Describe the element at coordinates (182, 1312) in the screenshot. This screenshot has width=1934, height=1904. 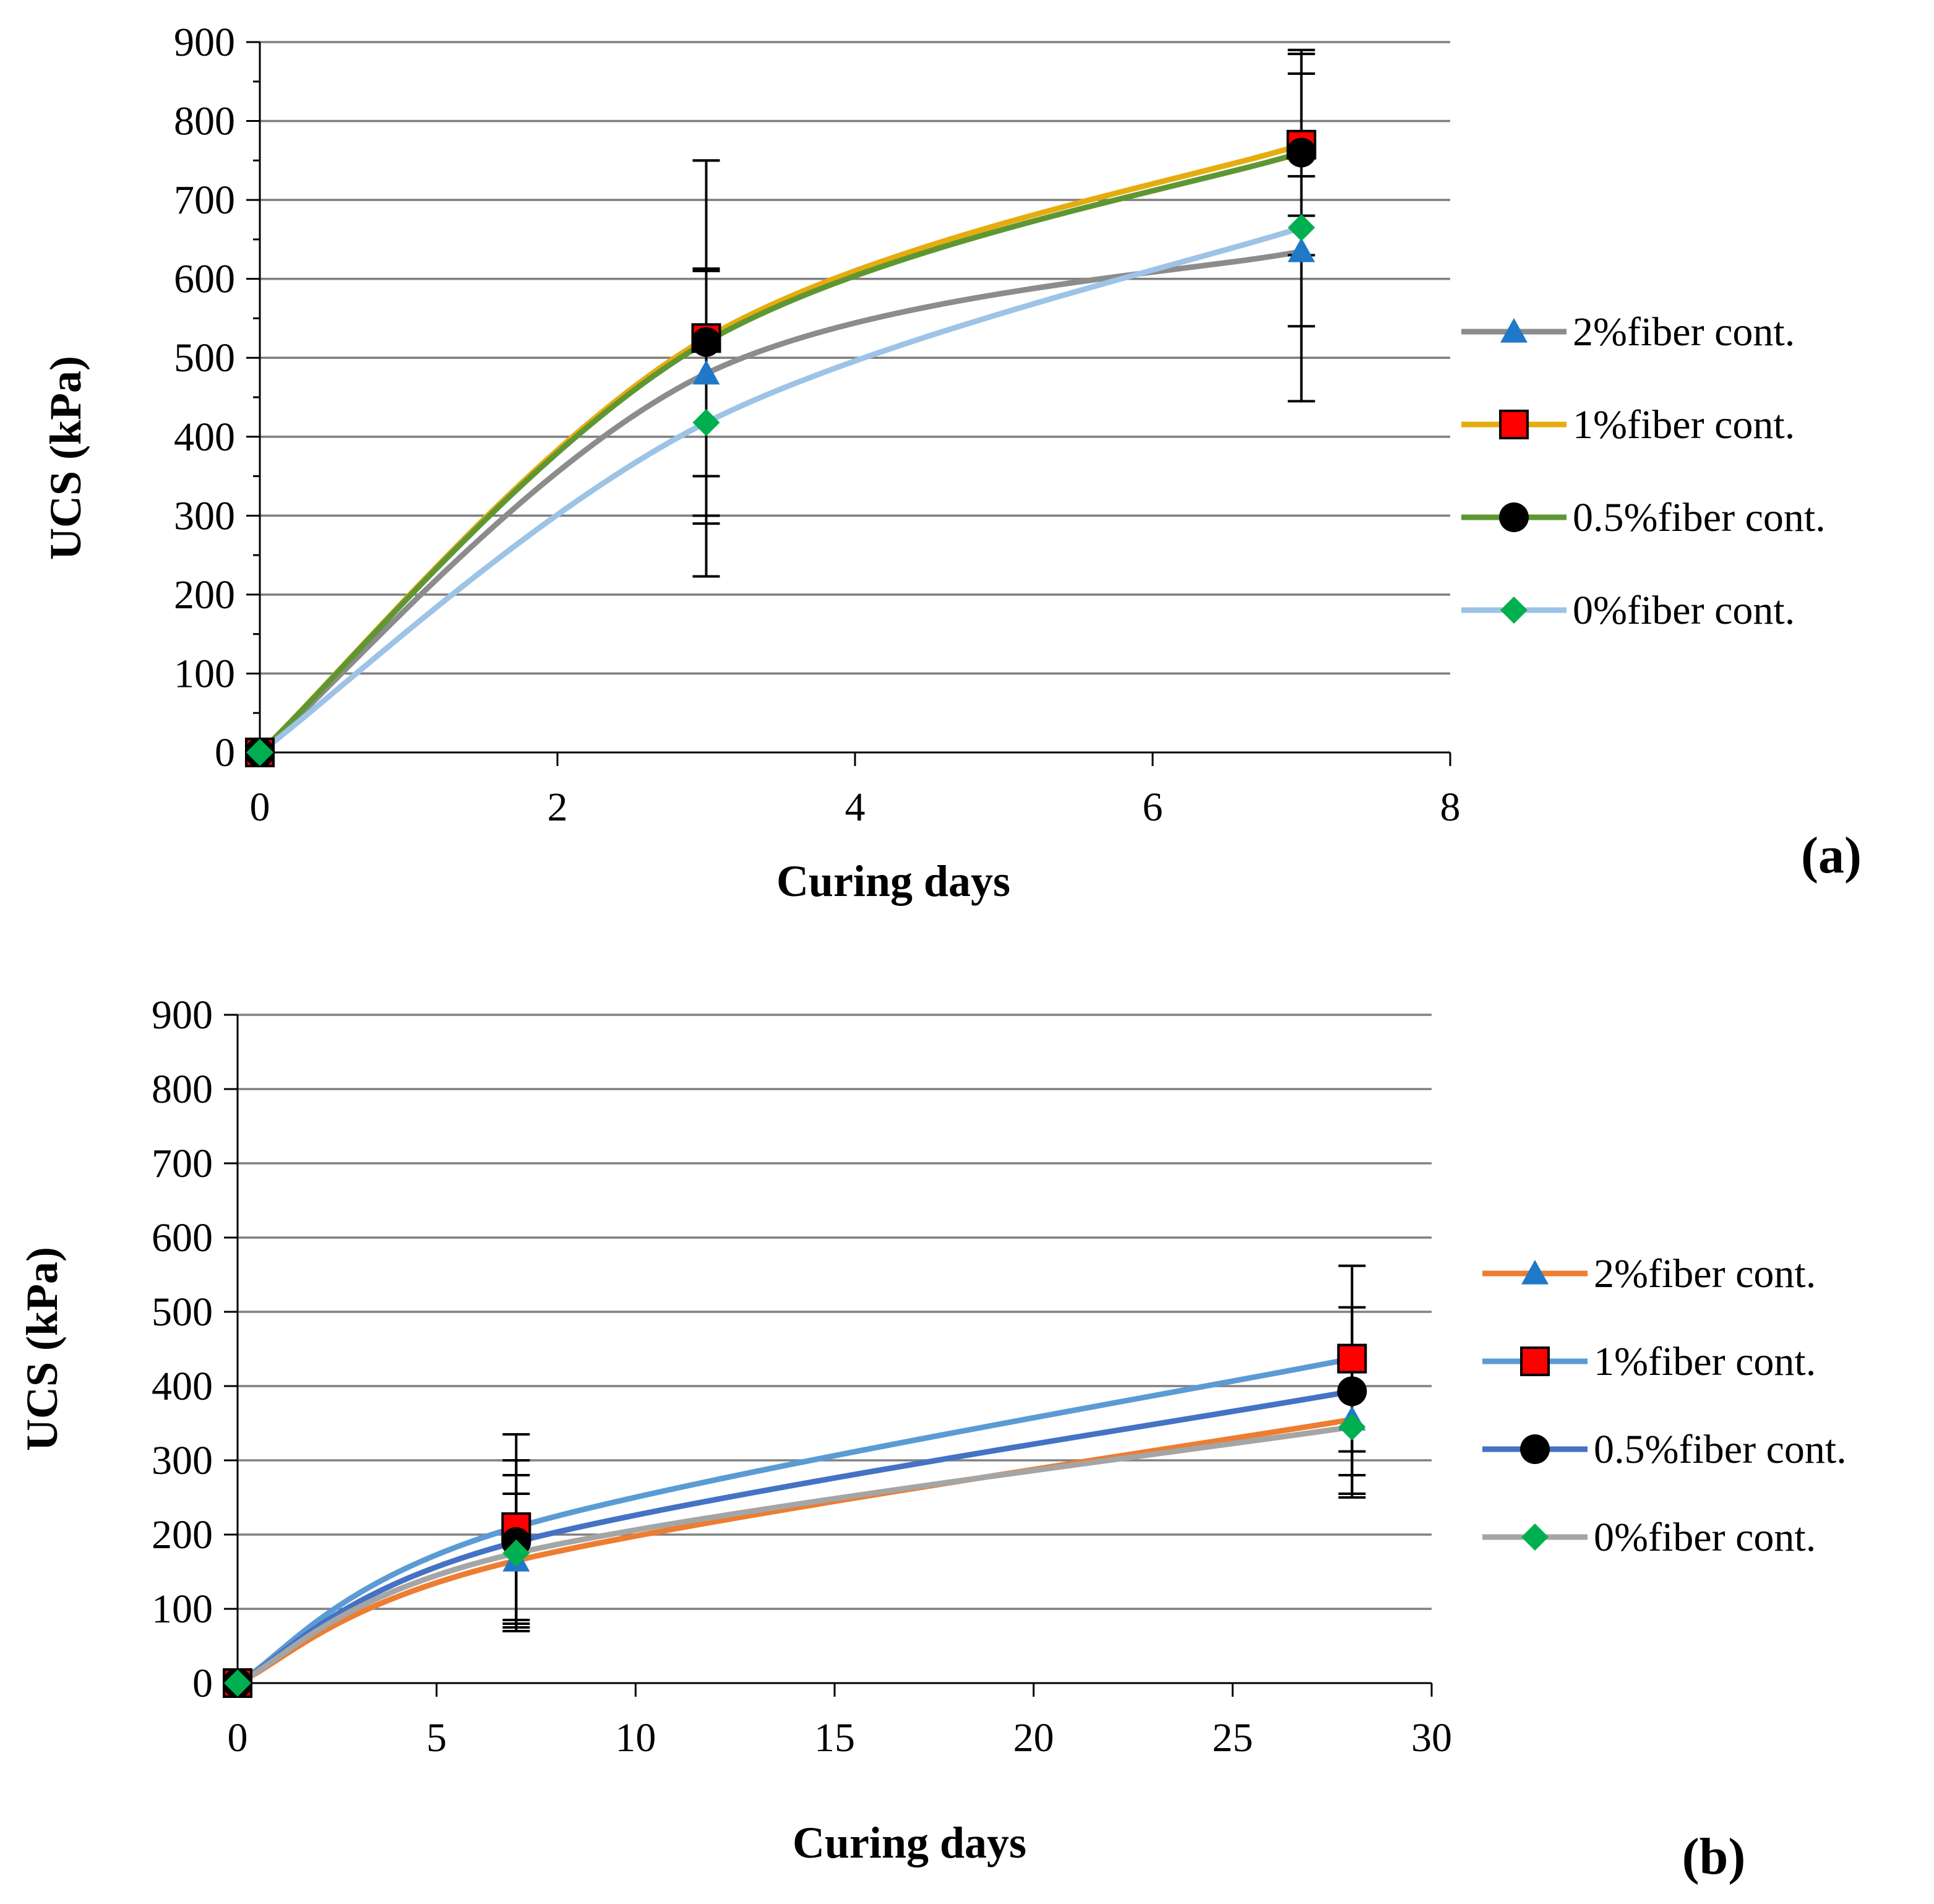
I see `panel-b-y-tick-label: 500` at that location.